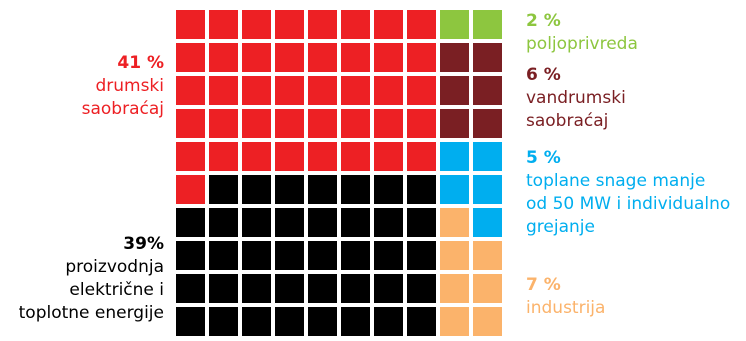  What do you see at coordinates (566, 308) in the screenshot?
I see `label-industry-text: industrija` at bounding box center [566, 308].